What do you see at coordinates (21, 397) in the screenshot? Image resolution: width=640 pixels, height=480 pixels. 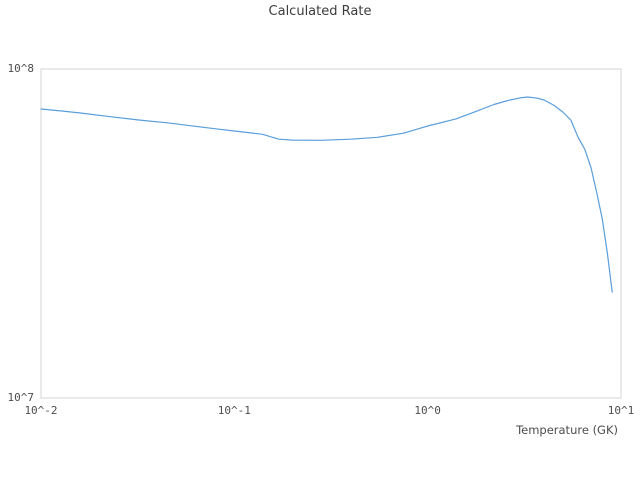 I see `y-tick-label-1e7: 10^7` at bounding box center [21, 397].